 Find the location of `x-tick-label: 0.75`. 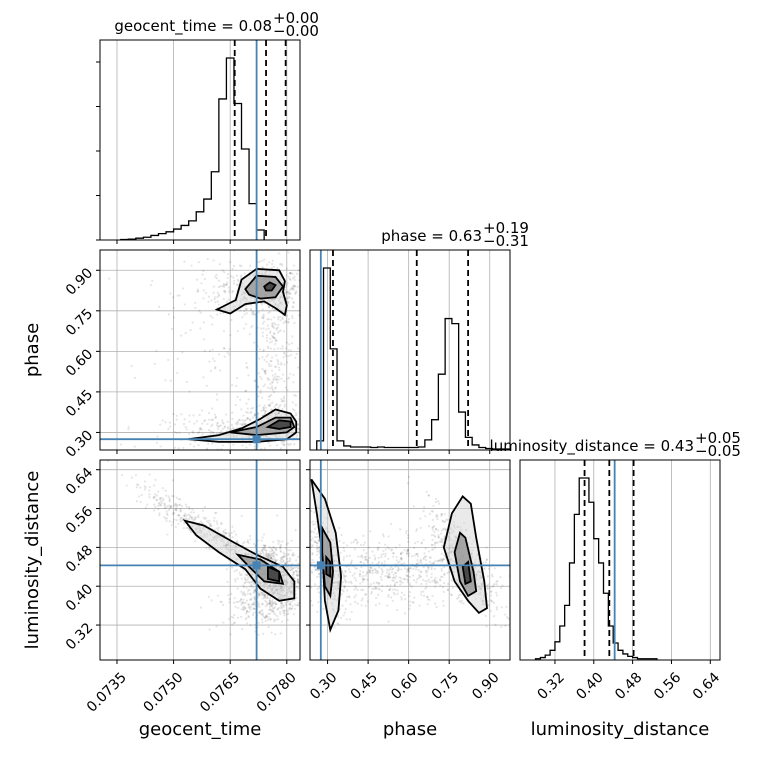

x-tick-label: 0.75 is located at coordinates (445, 686).